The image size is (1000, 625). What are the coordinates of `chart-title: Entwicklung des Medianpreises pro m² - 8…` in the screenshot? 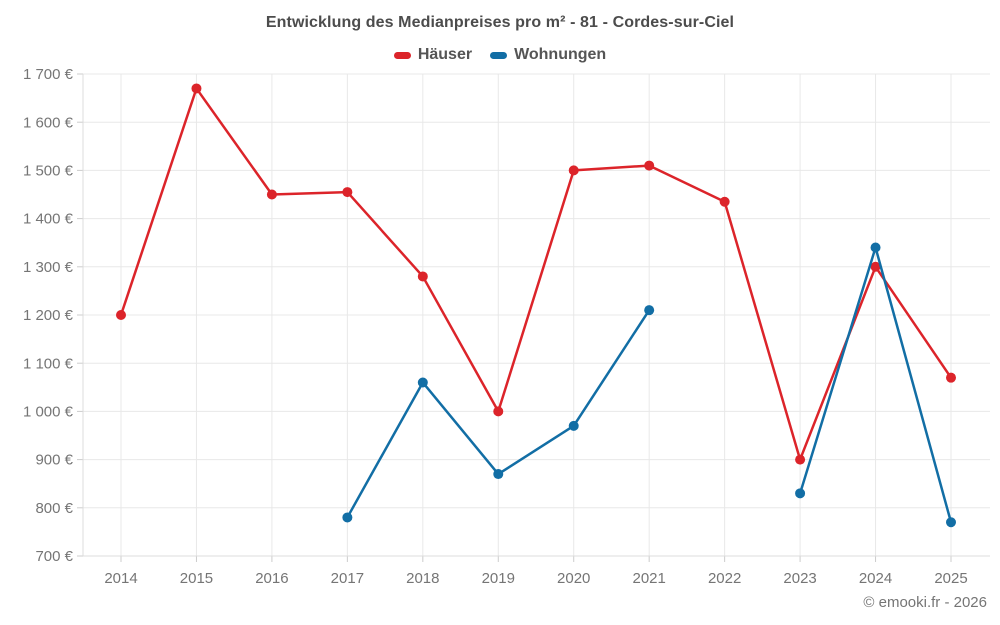 It's located at (500, 22).